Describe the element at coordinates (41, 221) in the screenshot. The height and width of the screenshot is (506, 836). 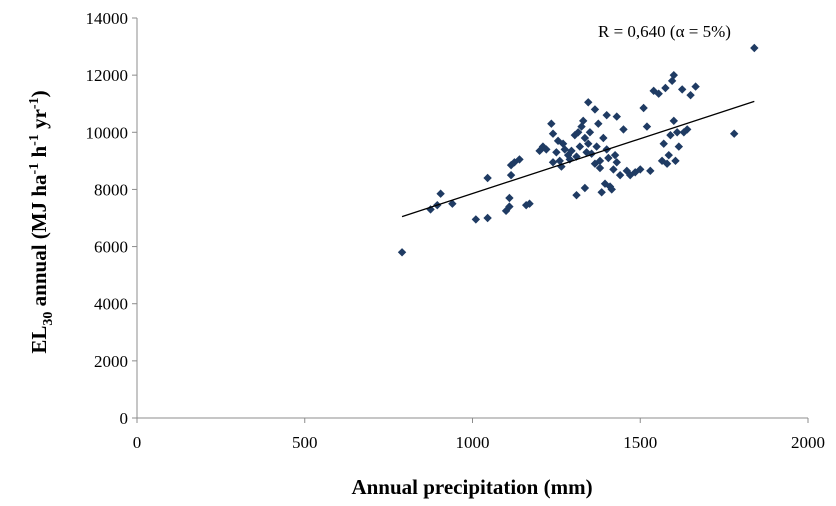
I see `y-axis-title: EL30 annual (MJ ha-1 h-1 yr-1)` at that location.